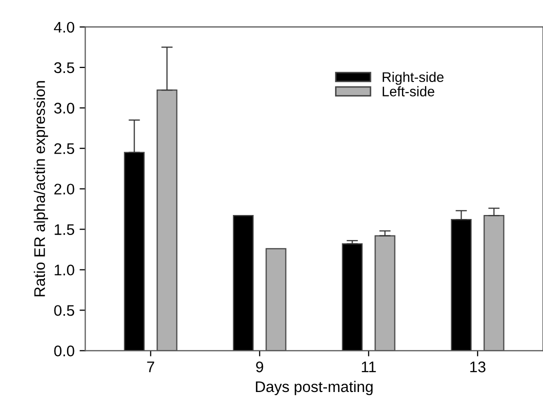 The image size is (543, 415). What do you see at coordinates (64, 27) in the screenshot?
I see `y-tick-label: 4.0` at bounding box center [64, 27].